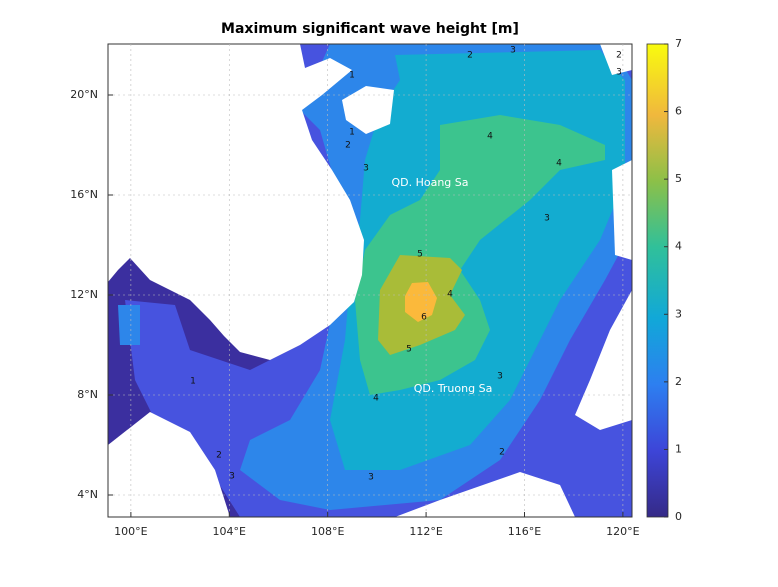 Image resolution: width=778 pixels, height=587 pixels. I want to click on y-tick-label: 4°N, so click(87, 494).